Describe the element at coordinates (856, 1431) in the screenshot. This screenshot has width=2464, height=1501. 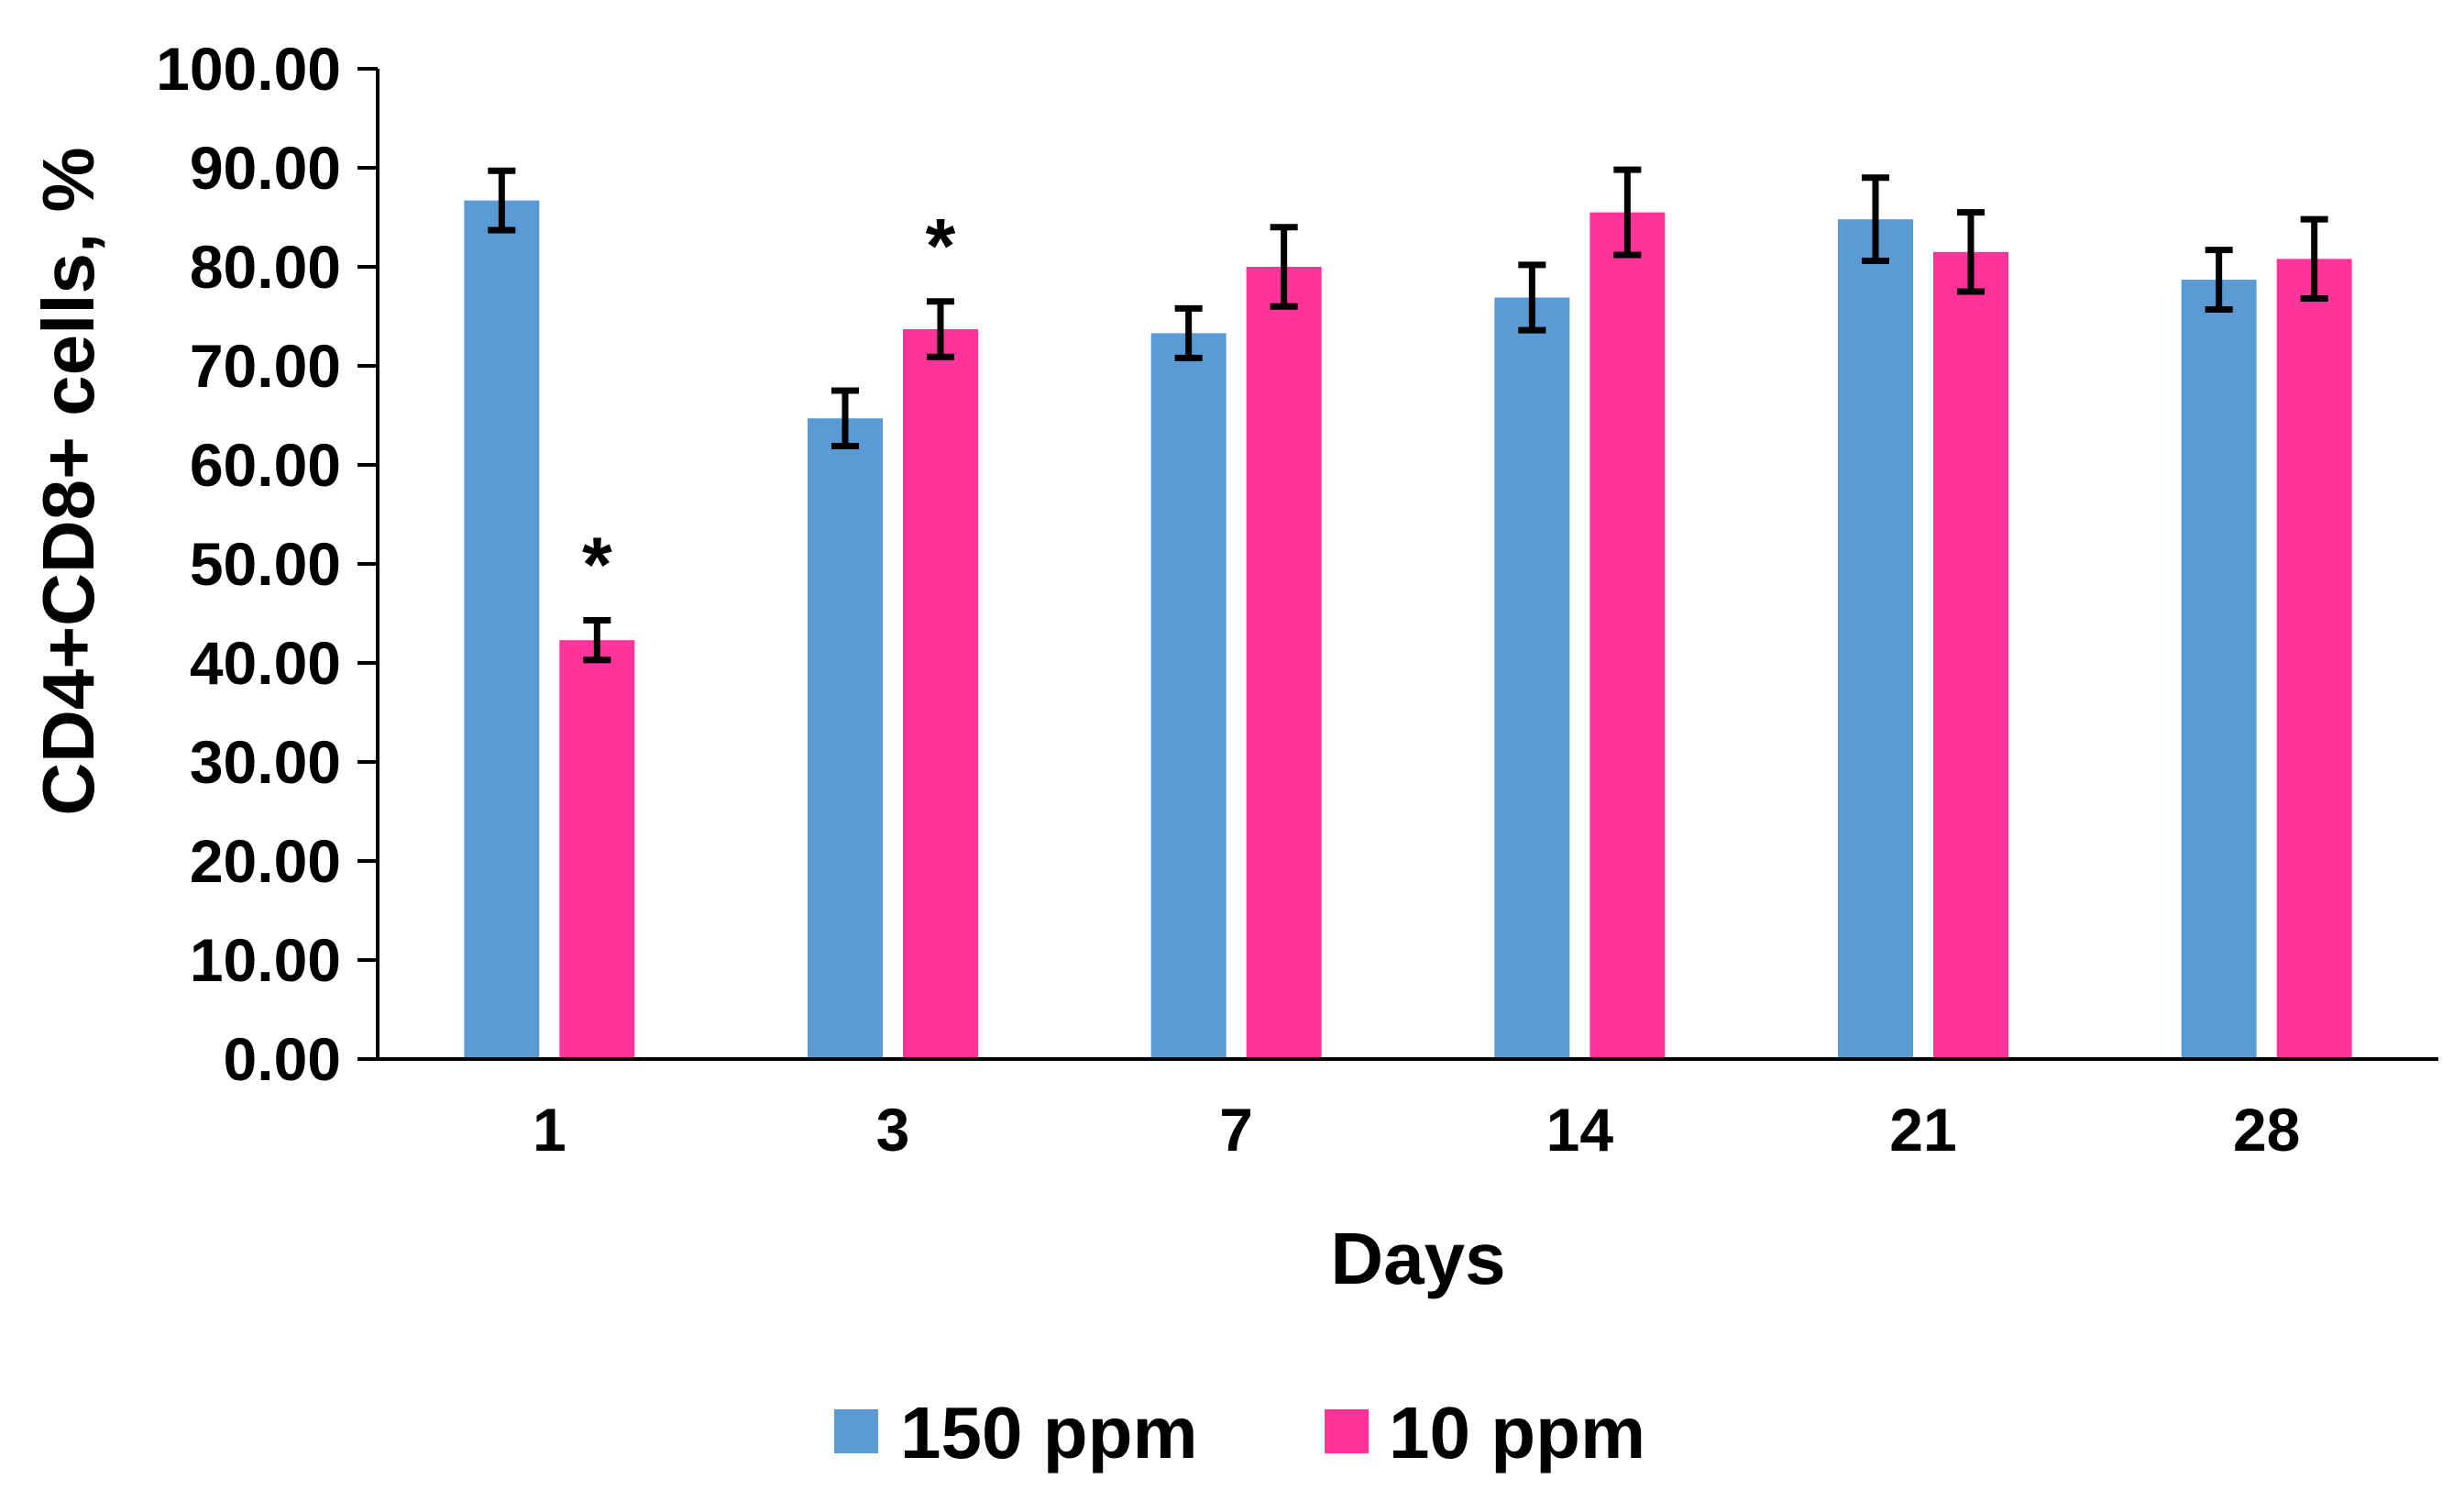
I see `legend-swatch-150-ppm` at that location.